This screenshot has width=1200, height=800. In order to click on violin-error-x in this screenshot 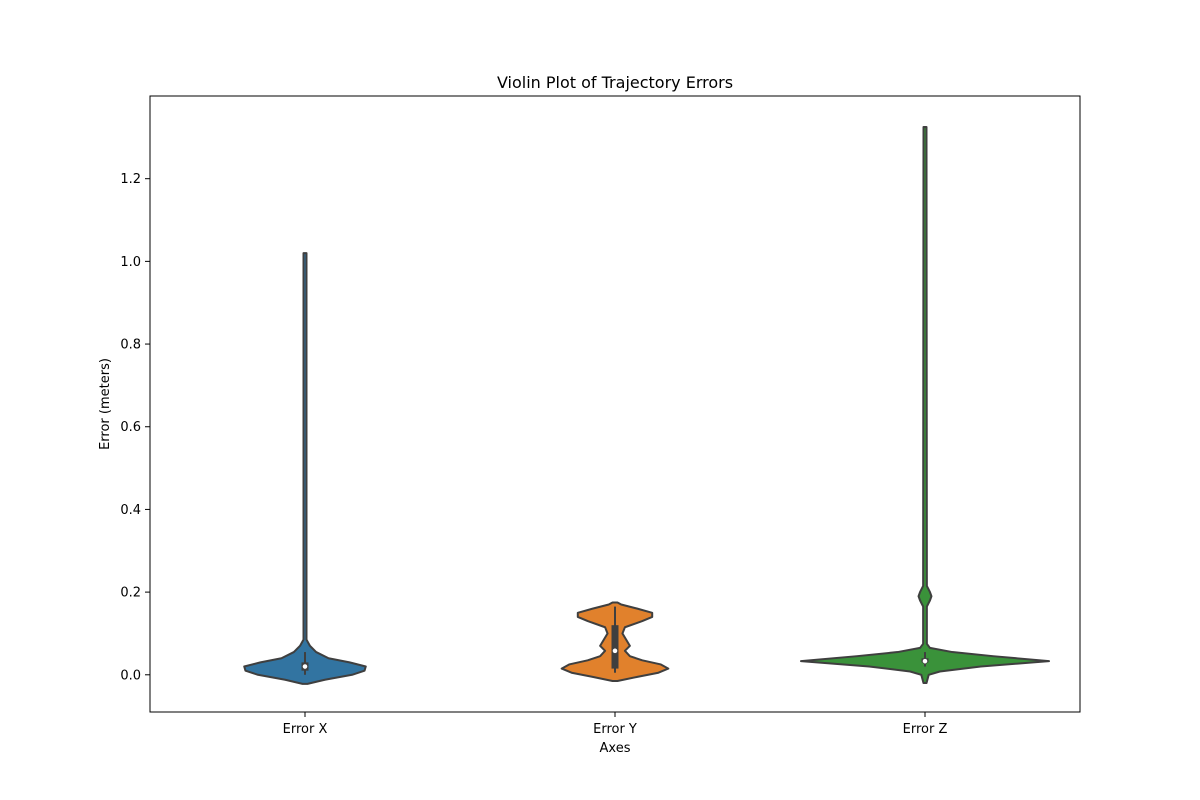, I will do `click(305, 468)`.